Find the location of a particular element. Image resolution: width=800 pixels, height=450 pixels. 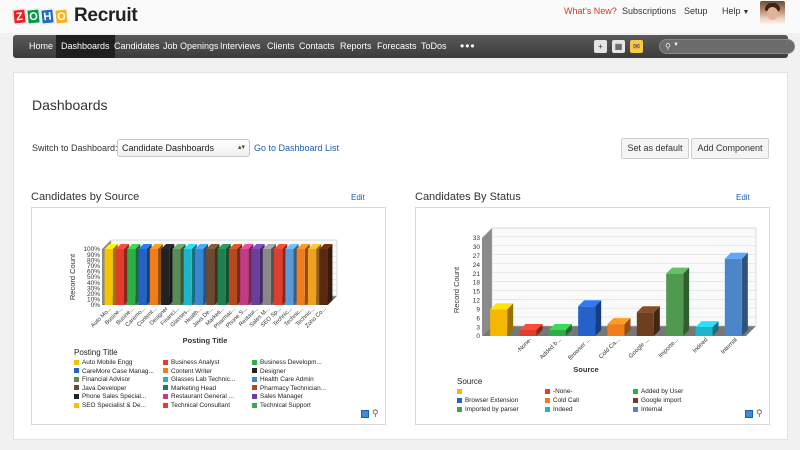

y-tick-label: 100% is located at coordinates (91, 249).